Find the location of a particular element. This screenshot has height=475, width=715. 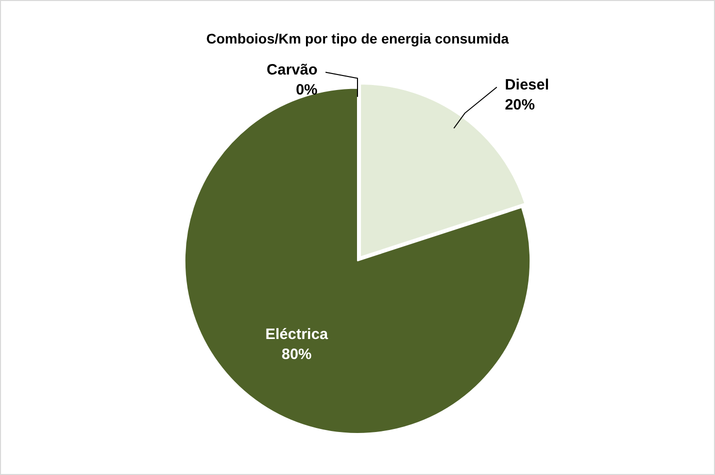

category-label: Carvão is located at coordinates (292, 69).